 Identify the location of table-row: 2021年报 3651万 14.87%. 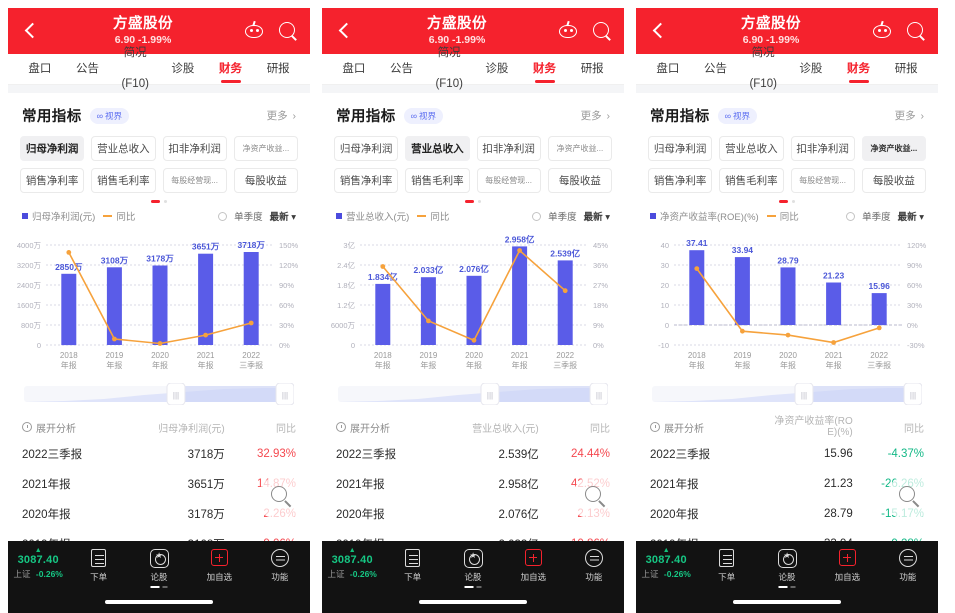
(159, 484).